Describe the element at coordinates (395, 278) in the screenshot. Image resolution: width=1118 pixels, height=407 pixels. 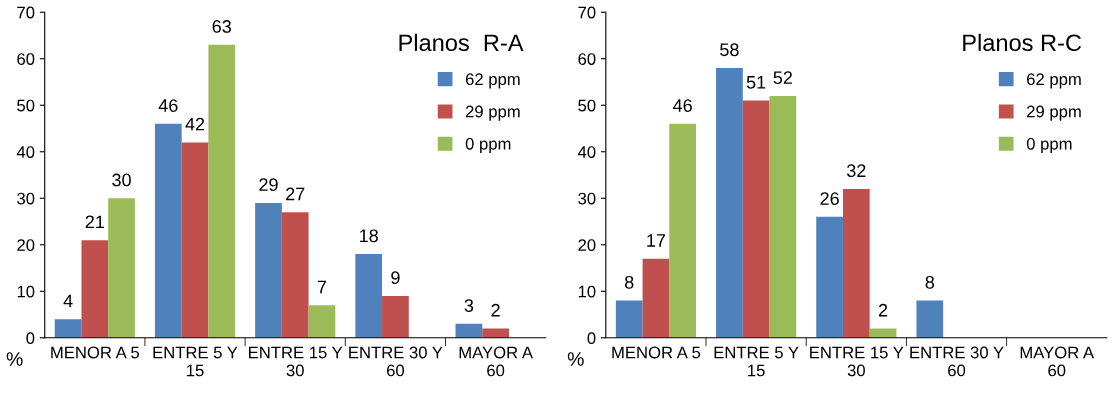
I see `data-label: 9` at that location.